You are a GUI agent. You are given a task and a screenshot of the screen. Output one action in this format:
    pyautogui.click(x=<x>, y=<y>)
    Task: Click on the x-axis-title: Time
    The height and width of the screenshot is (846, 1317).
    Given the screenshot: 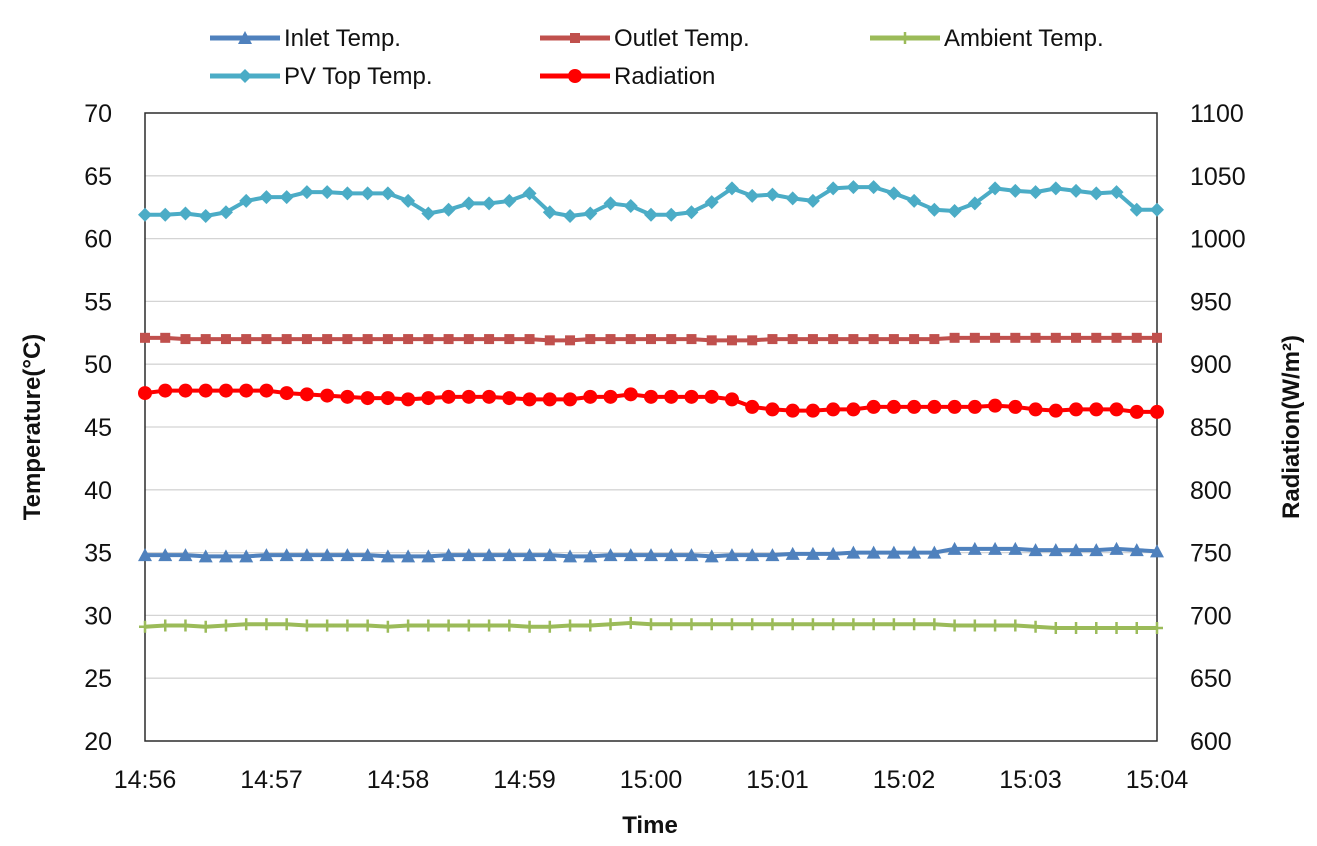 What is the action you would take?
    pyautogui.click(x=650, y=825)
    